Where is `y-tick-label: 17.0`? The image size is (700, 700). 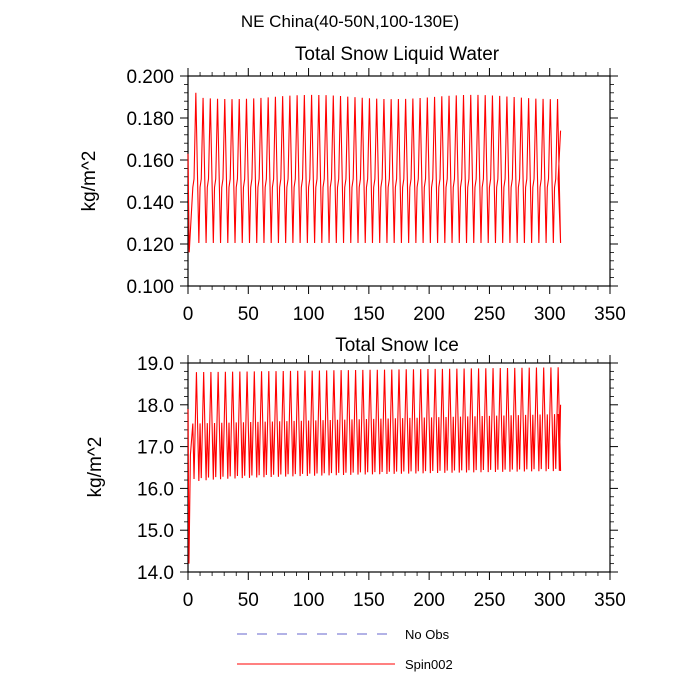
y-tick-label: 17.0 is located at coordinates (155, 448).